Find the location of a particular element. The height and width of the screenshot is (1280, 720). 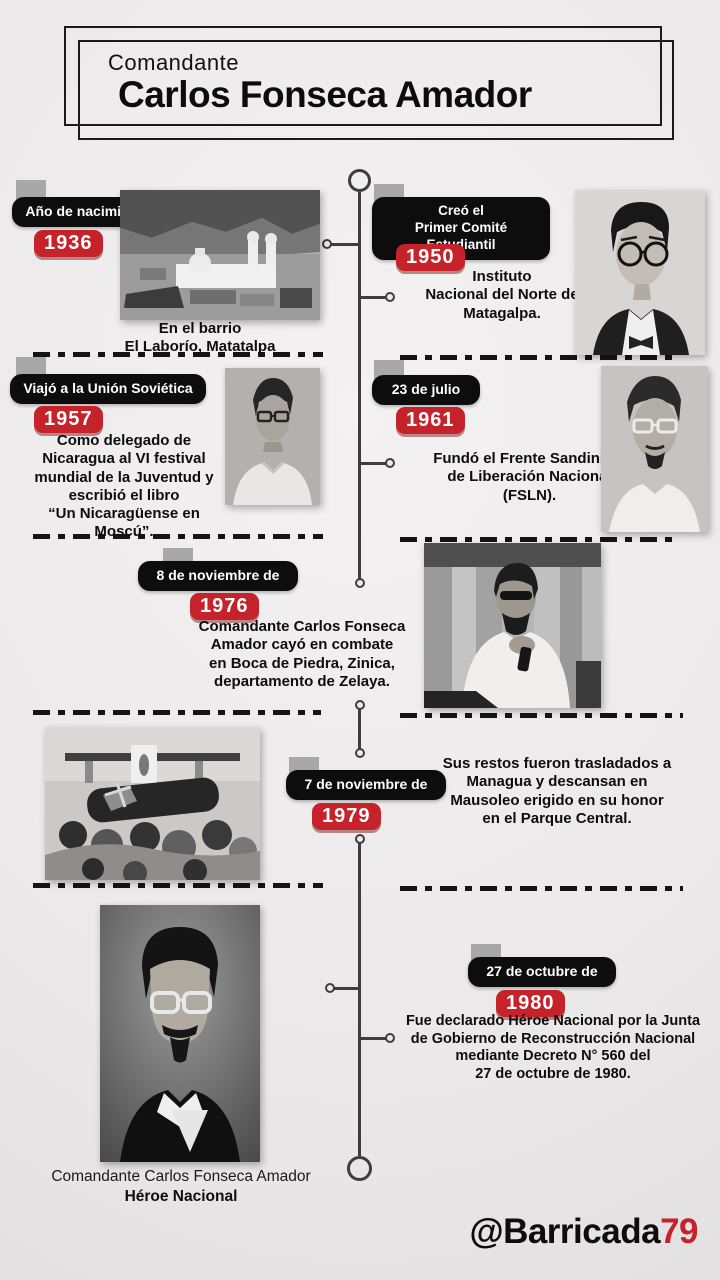

portrait-caption-line2: Héroe Nacional is located at coordinates (181, 1196).